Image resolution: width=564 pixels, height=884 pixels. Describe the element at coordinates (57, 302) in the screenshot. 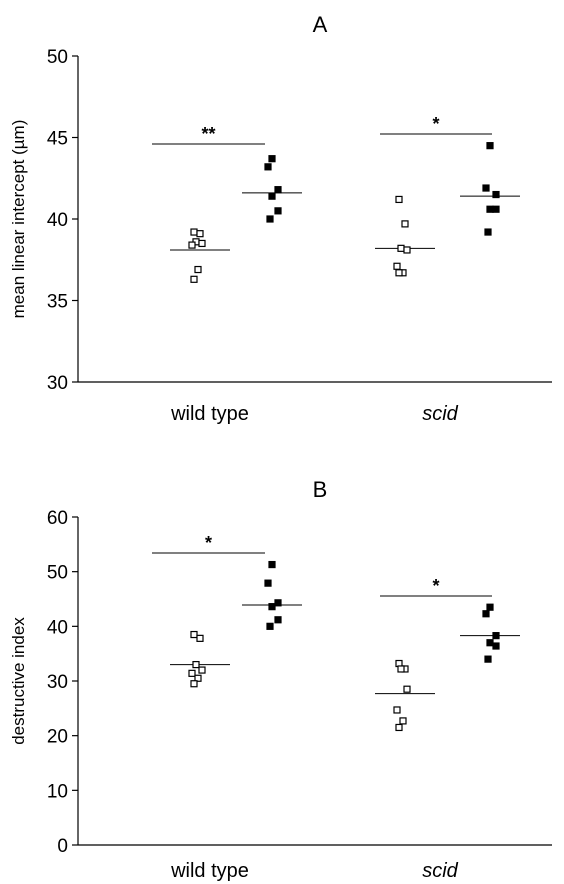

I see `y-tick-label: 35` at that location.